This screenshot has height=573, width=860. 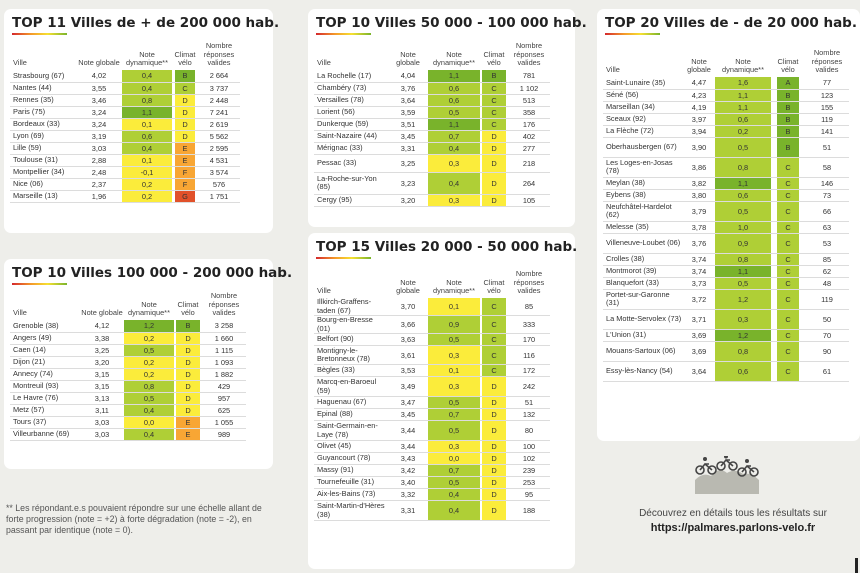 What do you see at coordinates (102, 362) in the screenshot?
I see `note-globale: 3,20` at bounding box center [102, 362].